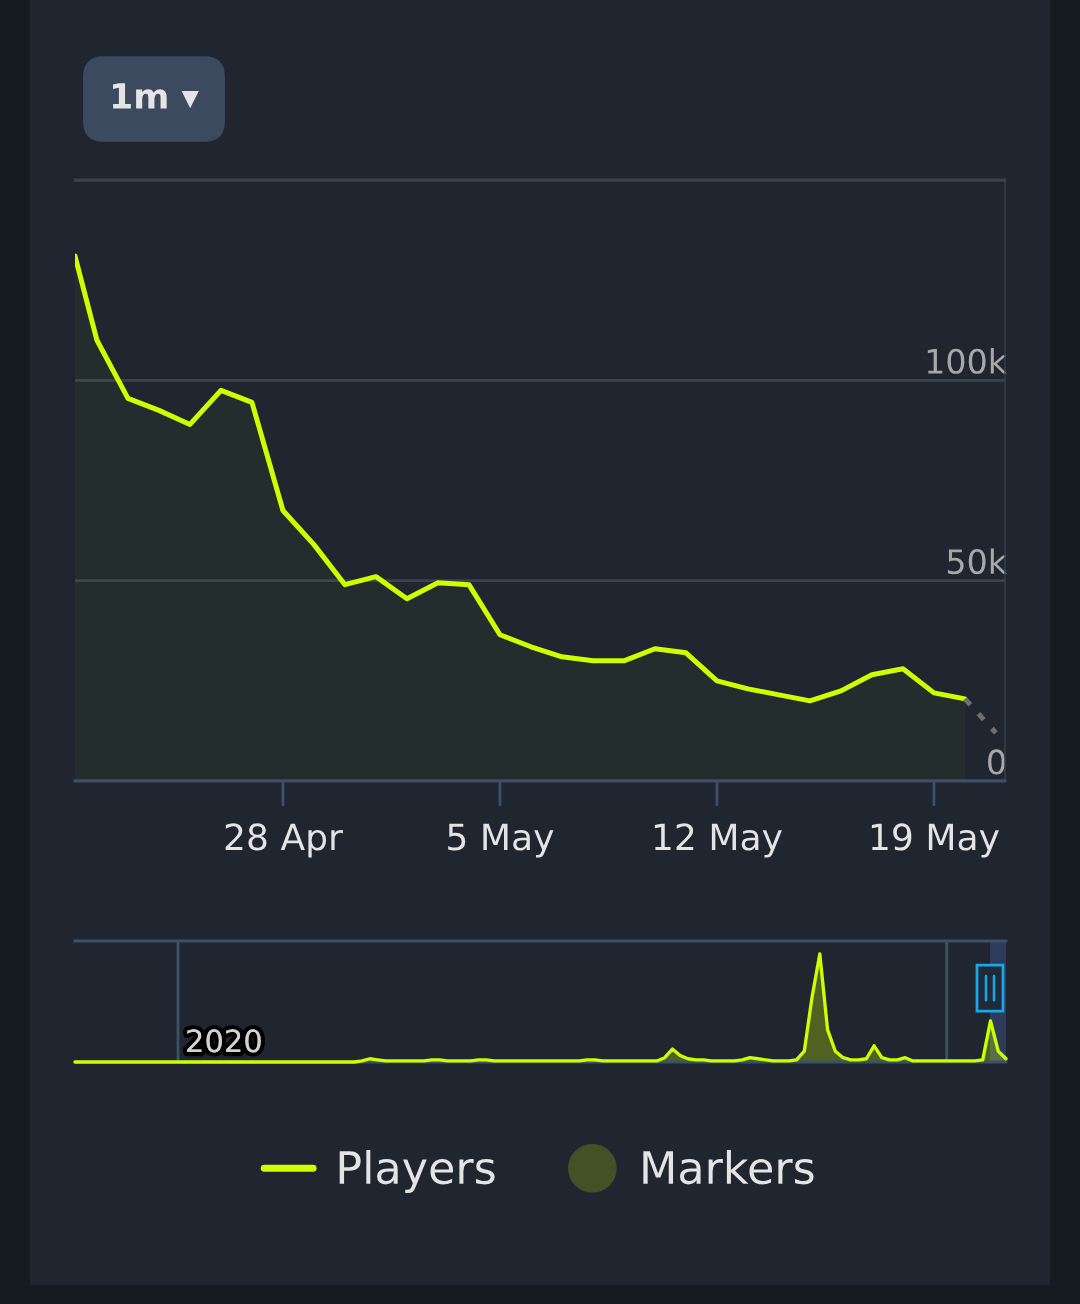  I want to click on y-tick-label: 50k, so click(977, 561).